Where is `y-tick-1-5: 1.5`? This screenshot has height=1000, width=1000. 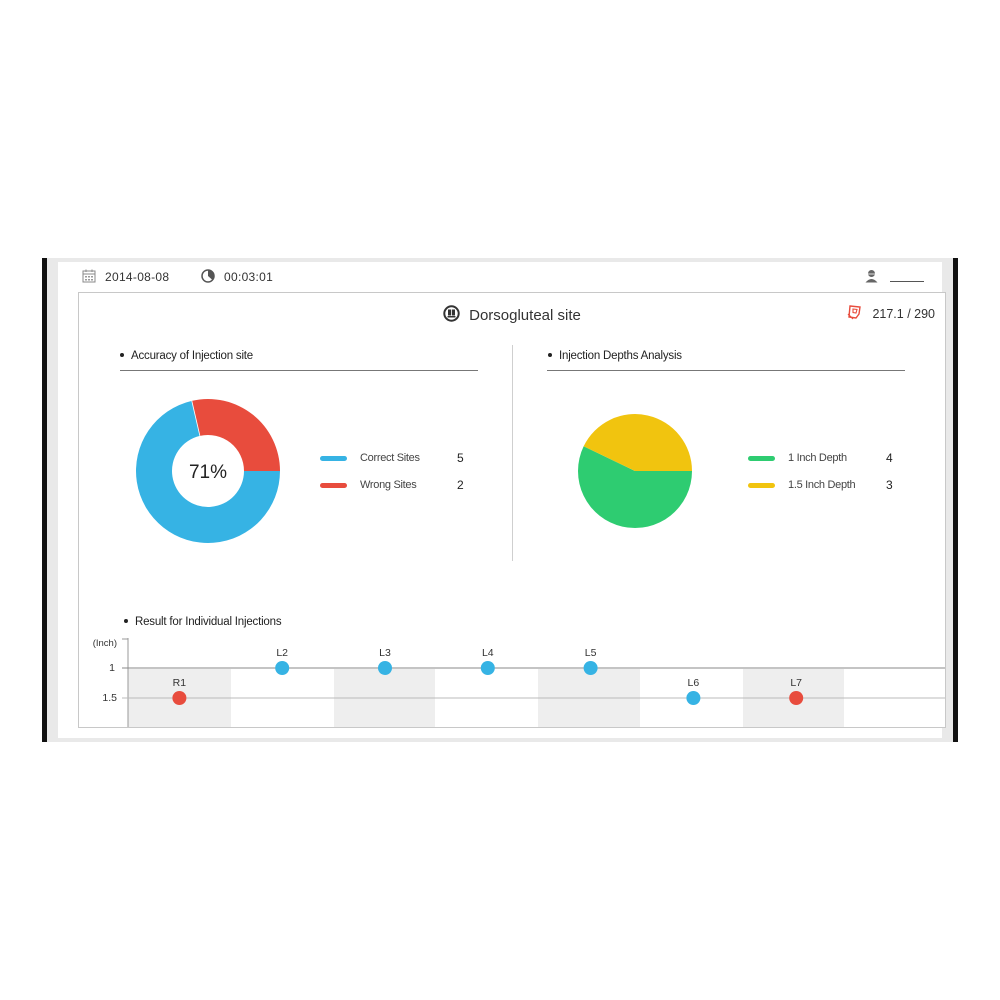 y-tick-1-5: 1.5 is located at coordinates (109, 698).